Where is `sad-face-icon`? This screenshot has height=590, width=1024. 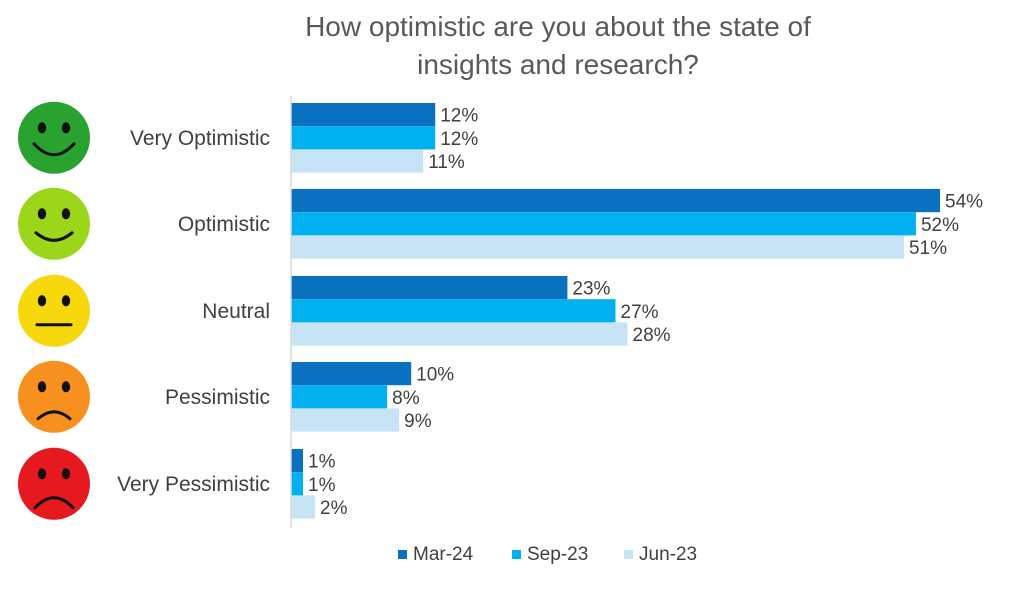 sad-face-icon is located at coordinates (54, 396).